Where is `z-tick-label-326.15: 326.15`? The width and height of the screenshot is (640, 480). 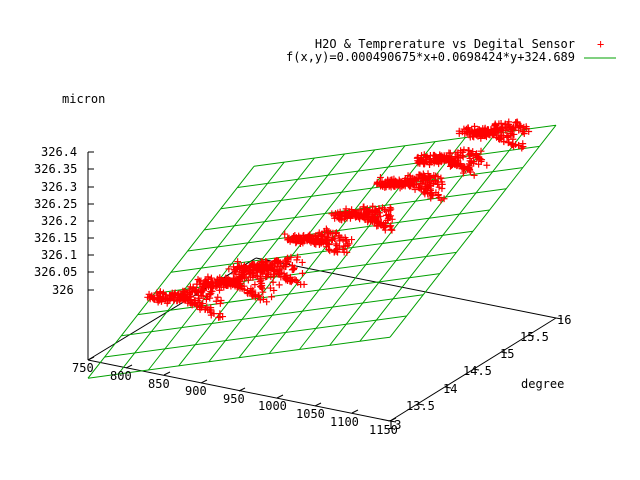 z-tick-label-326.15: 326.15 is located at coordinates (55, 238).